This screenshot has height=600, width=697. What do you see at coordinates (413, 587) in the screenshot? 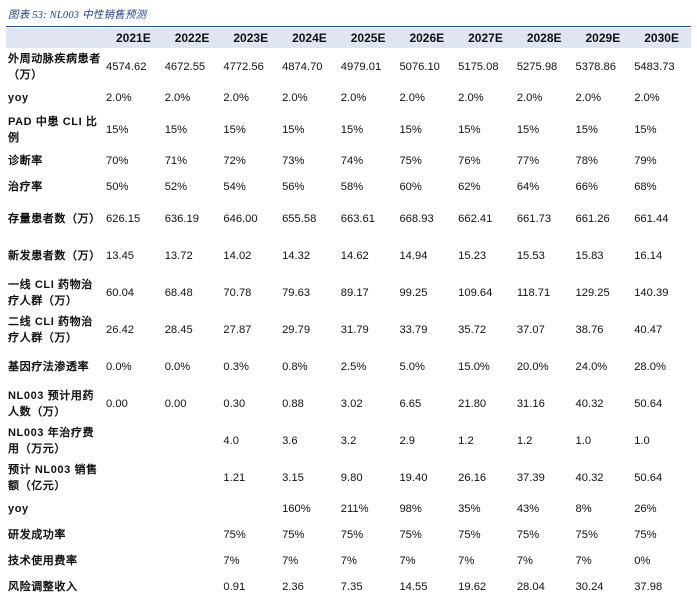
I see `table-cell: 14.55` at bounding box center [413, 587].